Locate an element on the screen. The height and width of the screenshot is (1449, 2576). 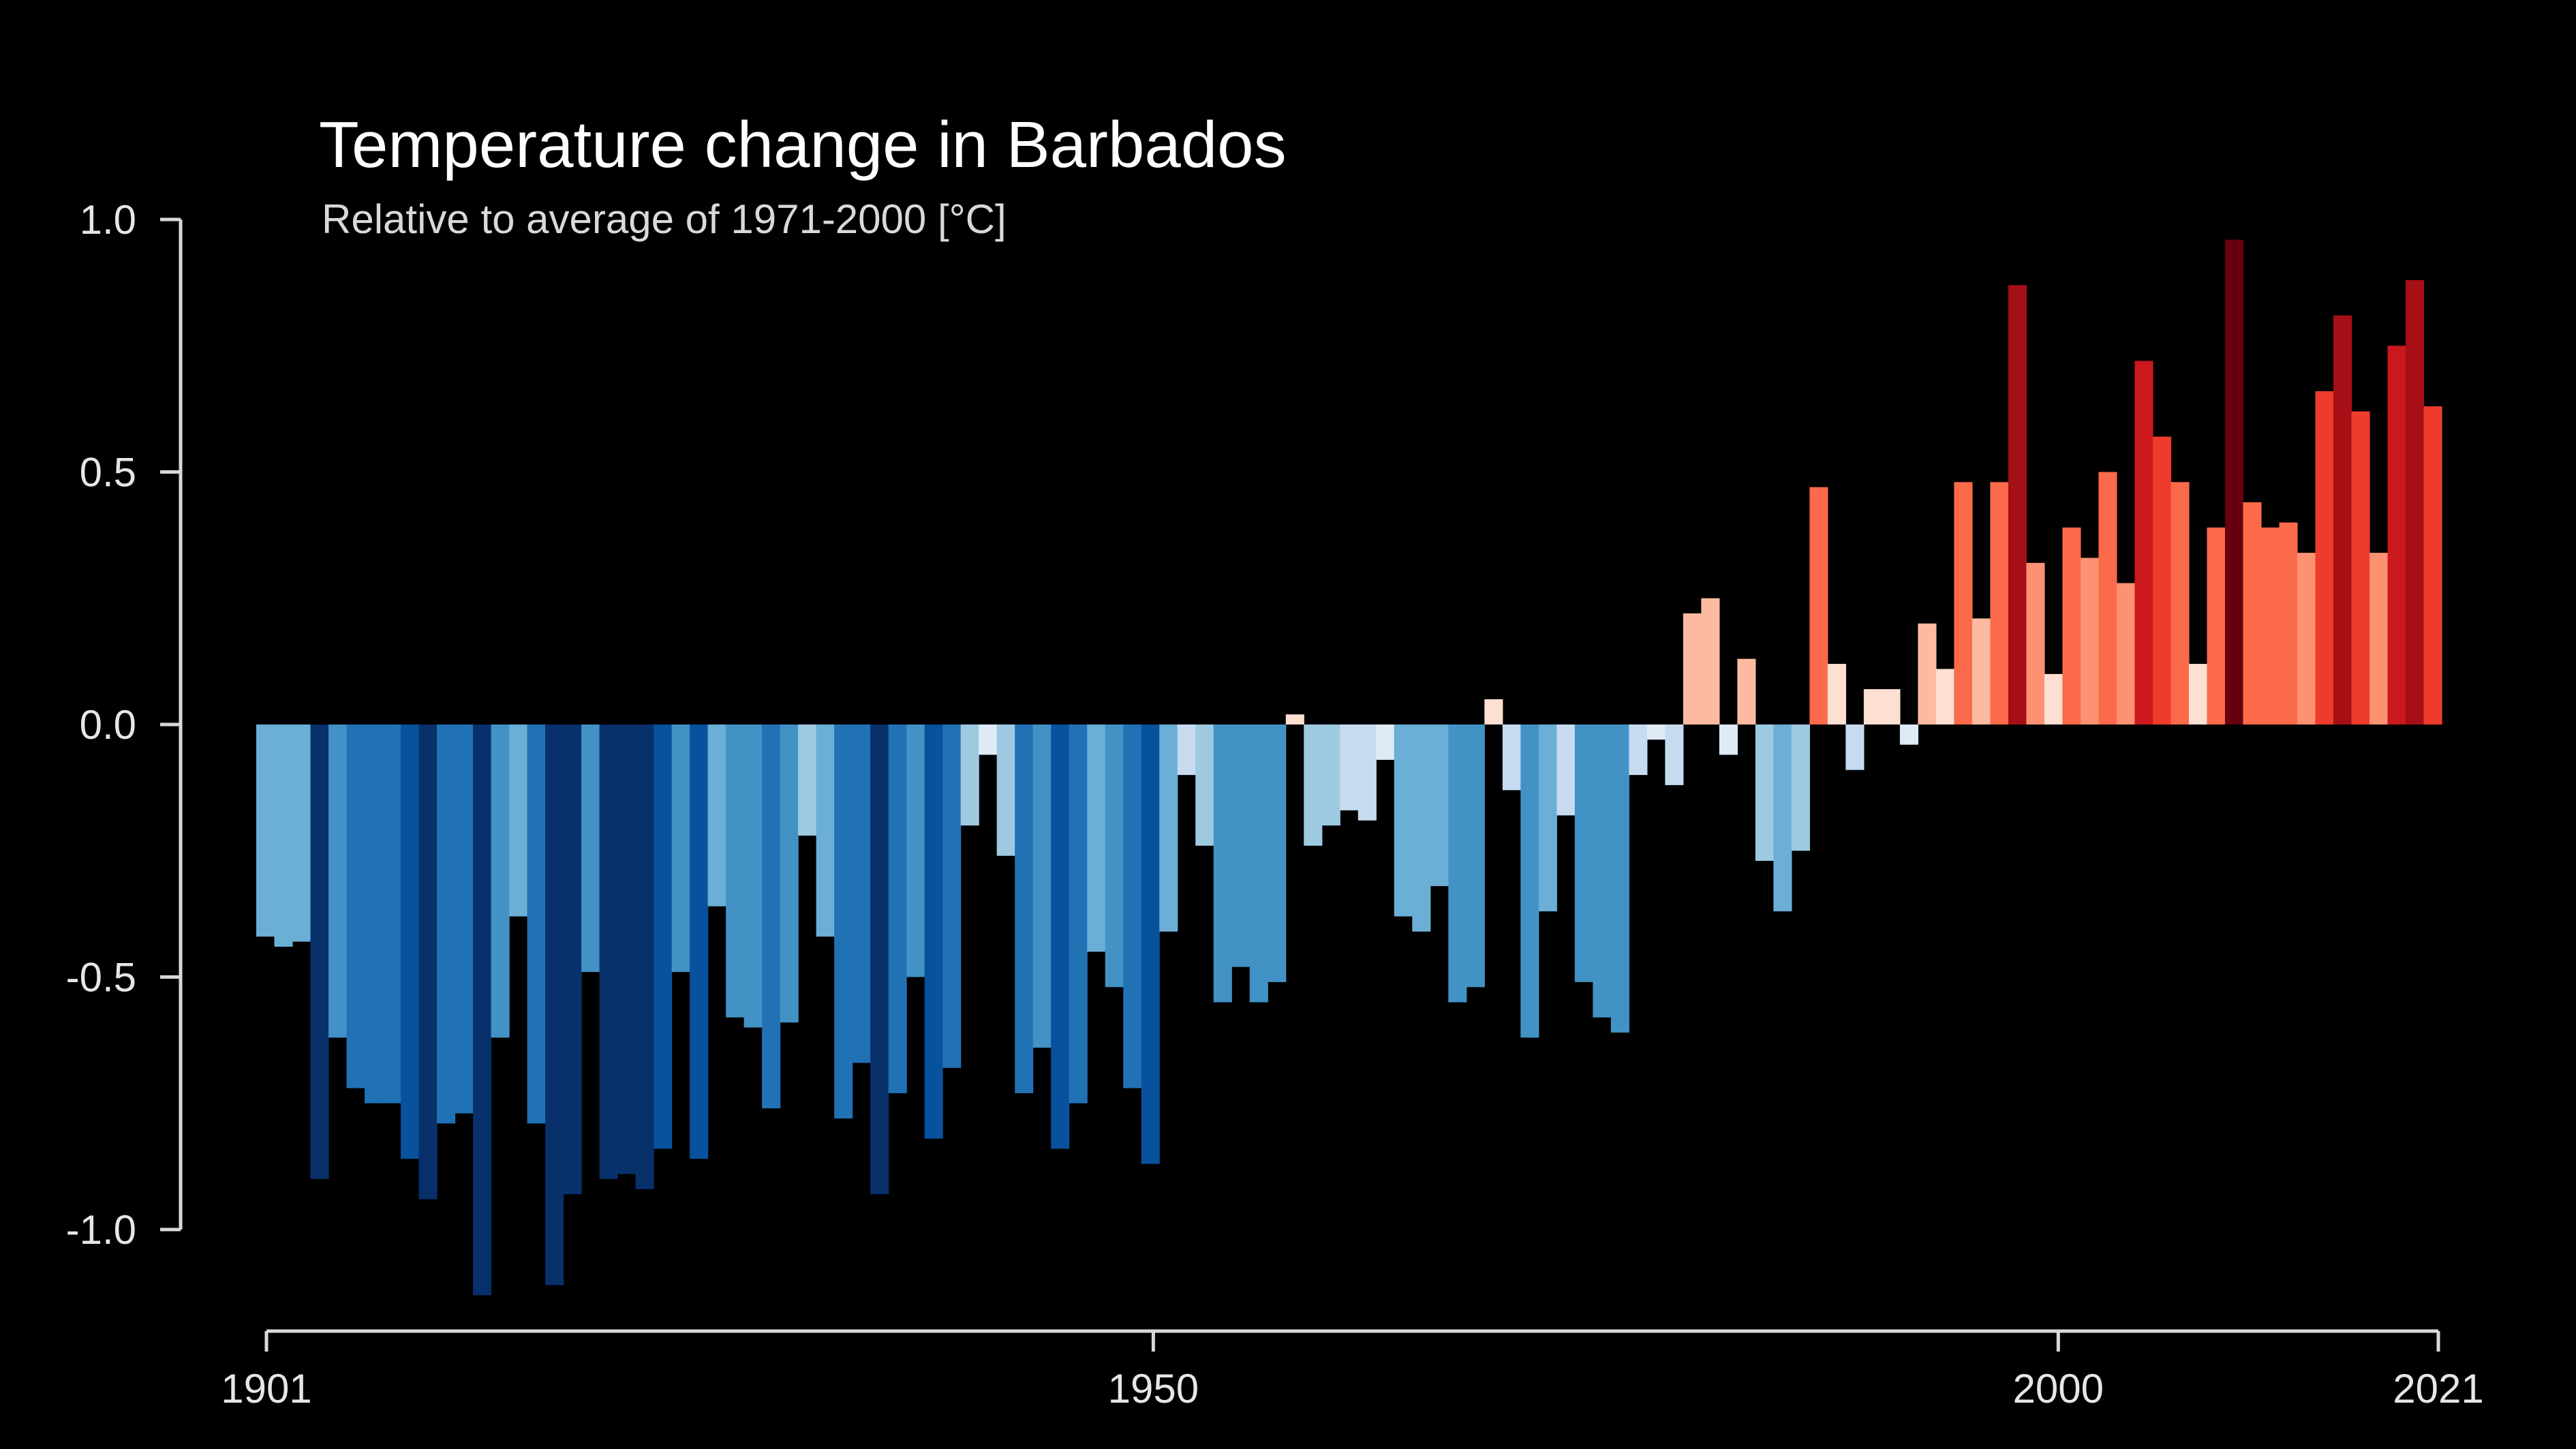
bar-1999 is located at coordinates (2035, 643).